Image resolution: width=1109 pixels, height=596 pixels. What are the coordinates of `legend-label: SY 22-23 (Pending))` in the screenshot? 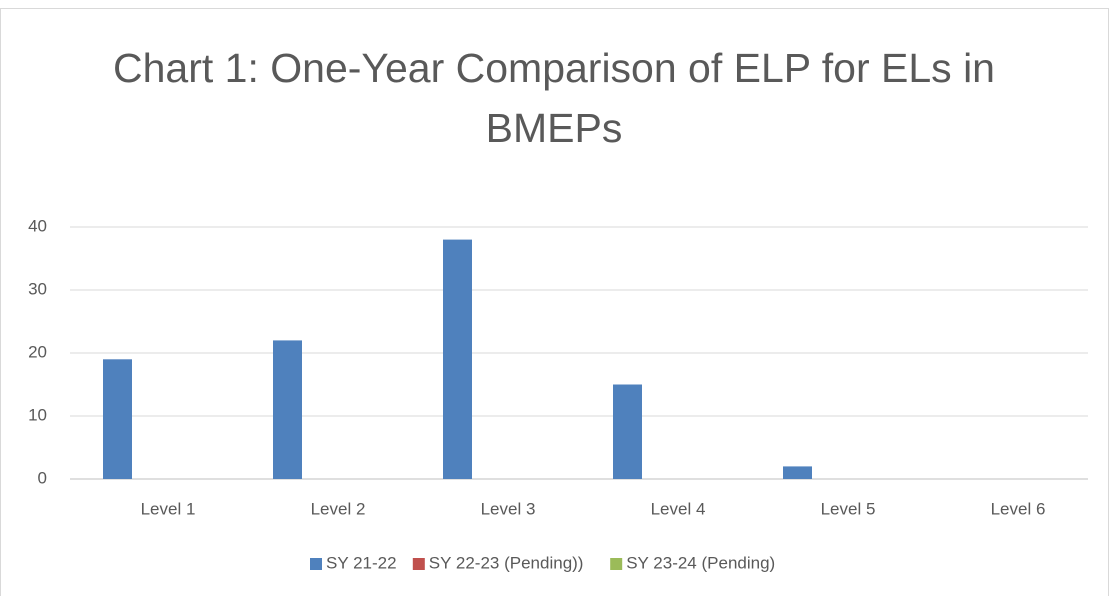 It's located at (506, 562).